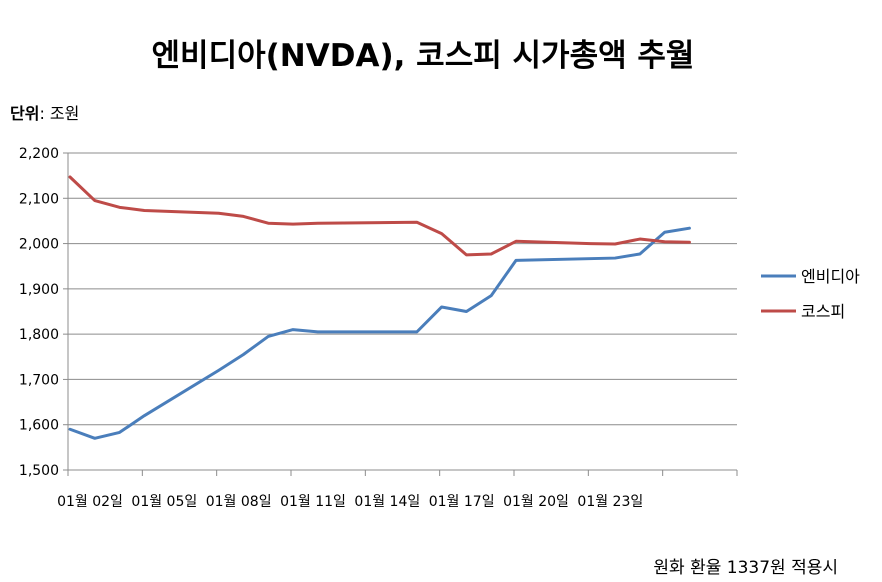  Describe the element at coordinates (39, 154) in the screenshot. I see `y-tick-label: 2,200` at that location.